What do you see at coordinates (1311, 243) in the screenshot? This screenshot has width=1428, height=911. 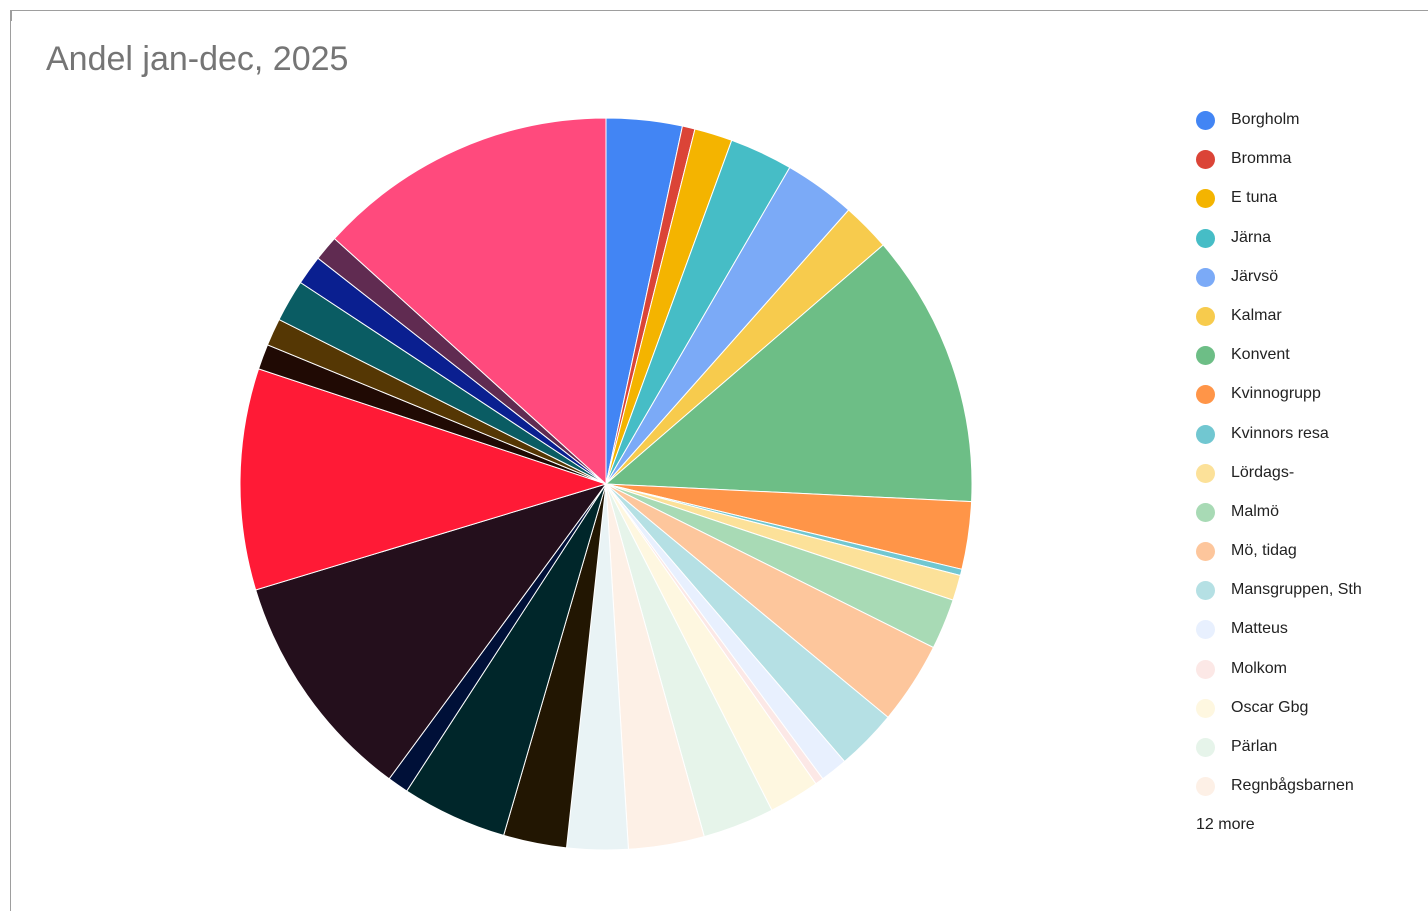 I see `legend-item: Järna` at bounding box center [1311, 243].